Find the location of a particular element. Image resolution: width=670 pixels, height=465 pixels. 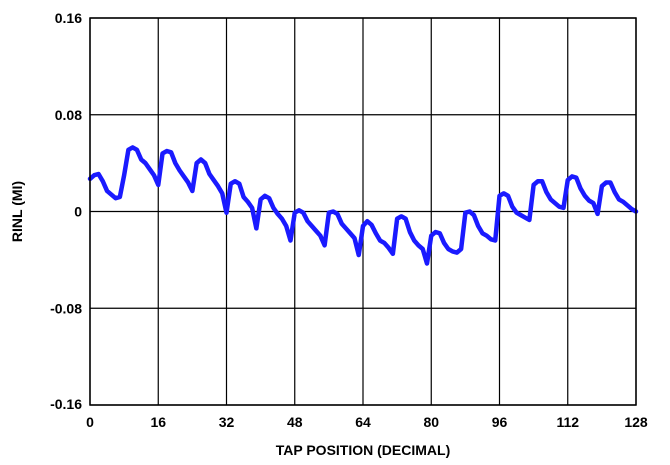

y-tick-label: -0.16 is located at coordinates (66, 404).